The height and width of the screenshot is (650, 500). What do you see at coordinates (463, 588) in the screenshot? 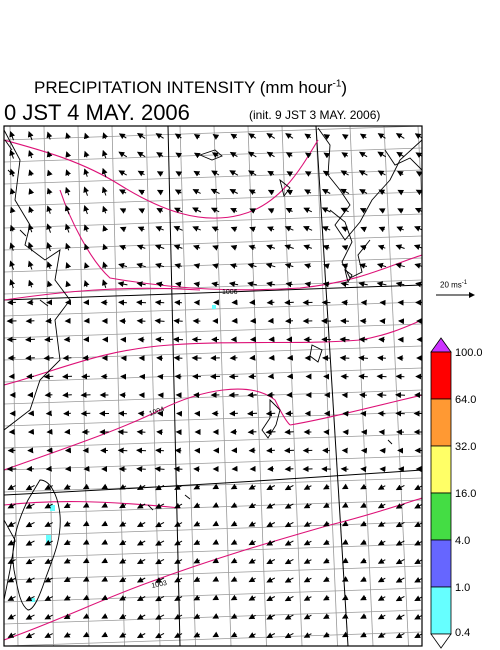
I see `colorbar-label-1: 1.0` at bounding box center [463, 588].